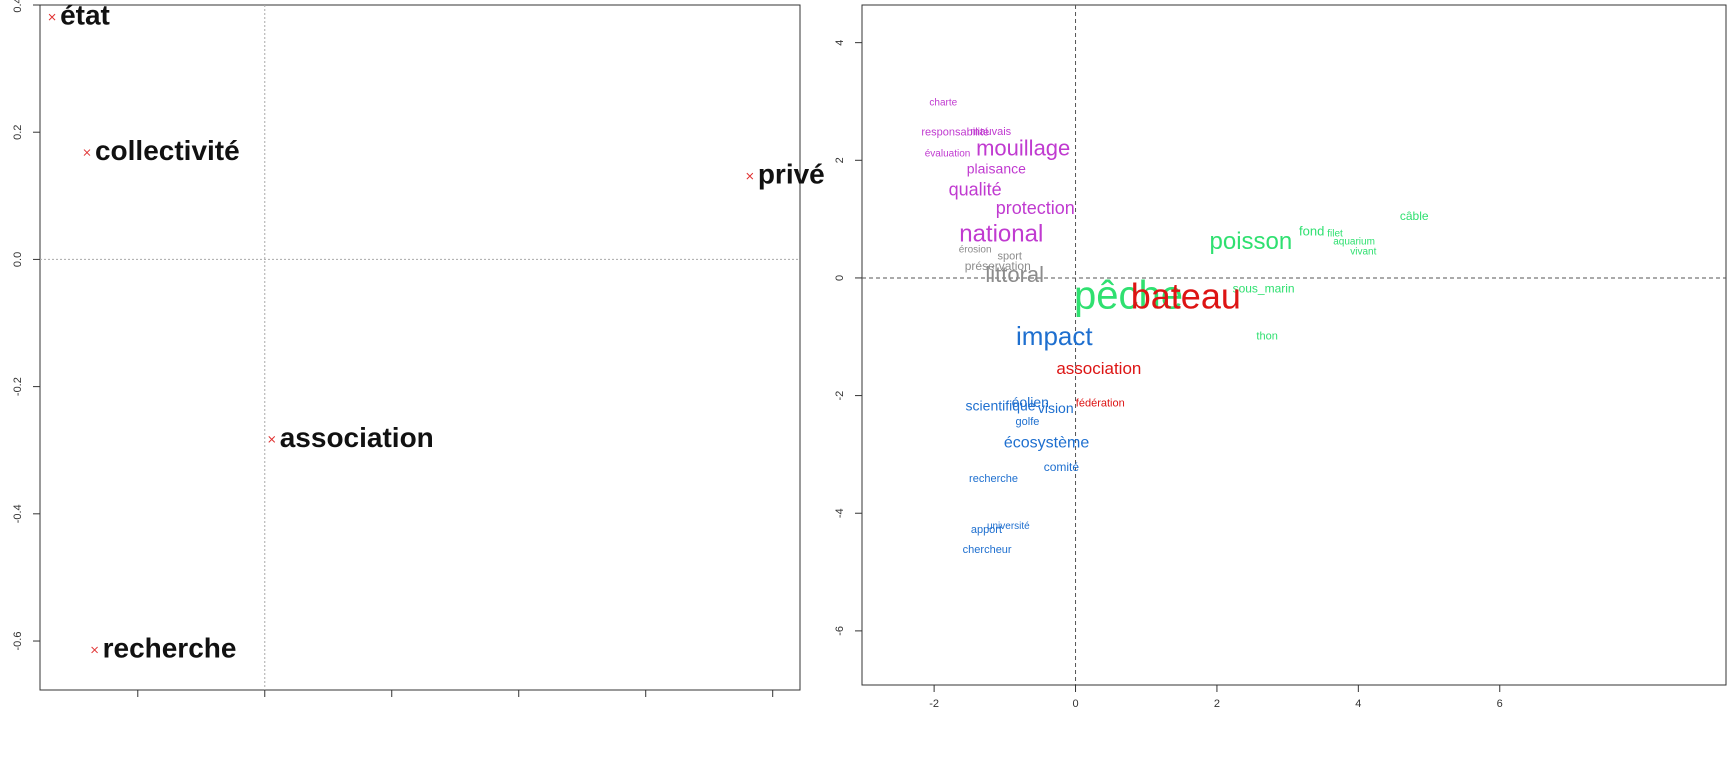 The height and width of the screenshot is (781, 1727). Describe the element at coordinates (998, 266) in the screenshot. I see `word: préservation` at that location.